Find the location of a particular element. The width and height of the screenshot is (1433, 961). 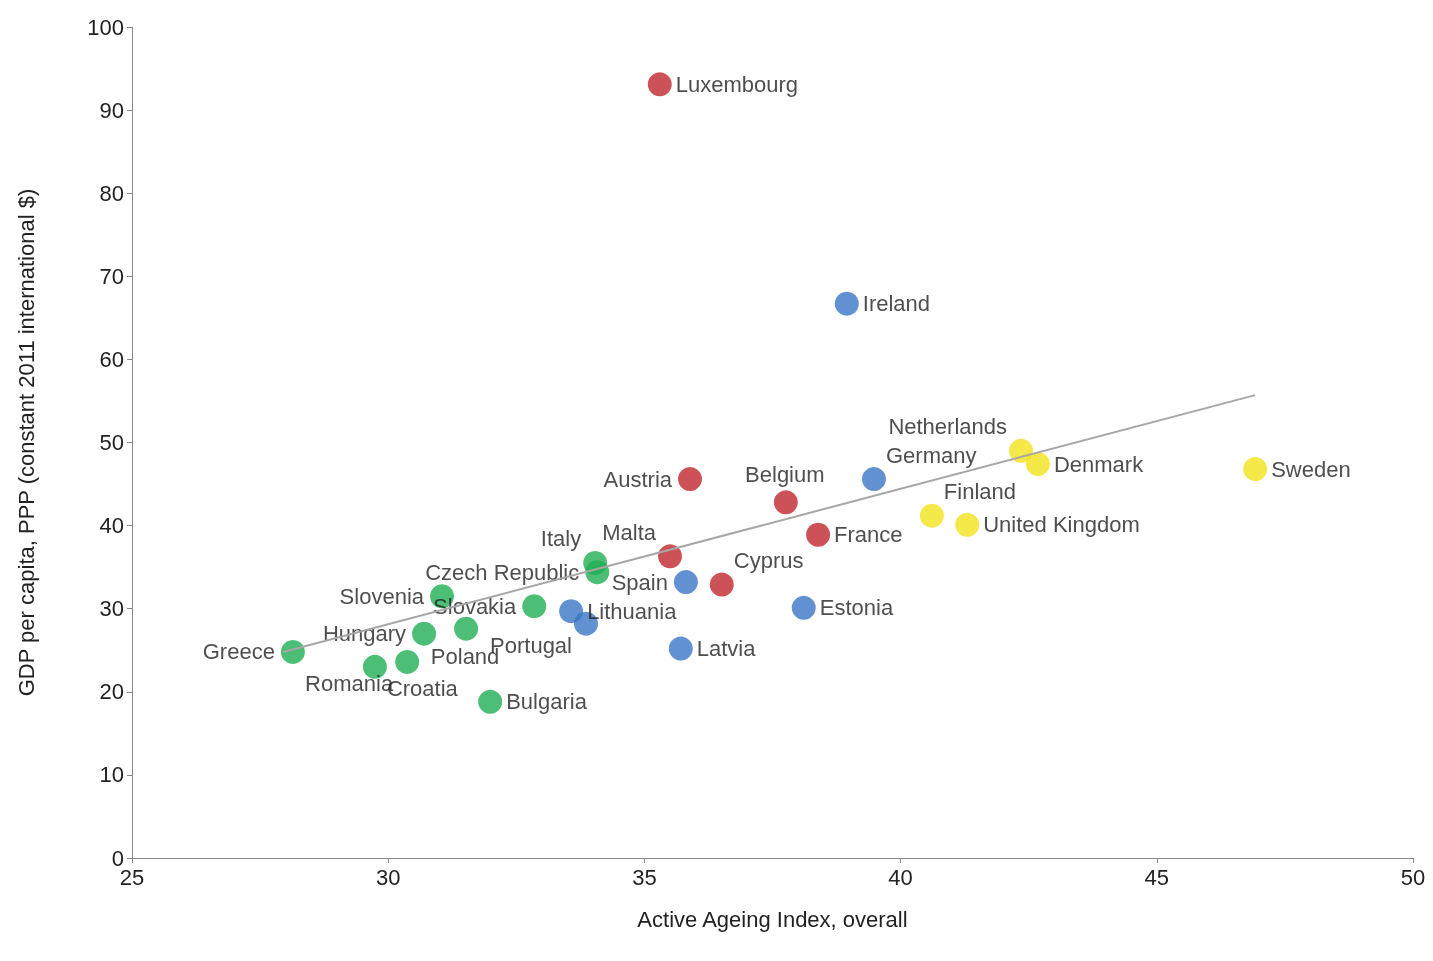

data-label: Cyprus is located at coordinates (768, 561).